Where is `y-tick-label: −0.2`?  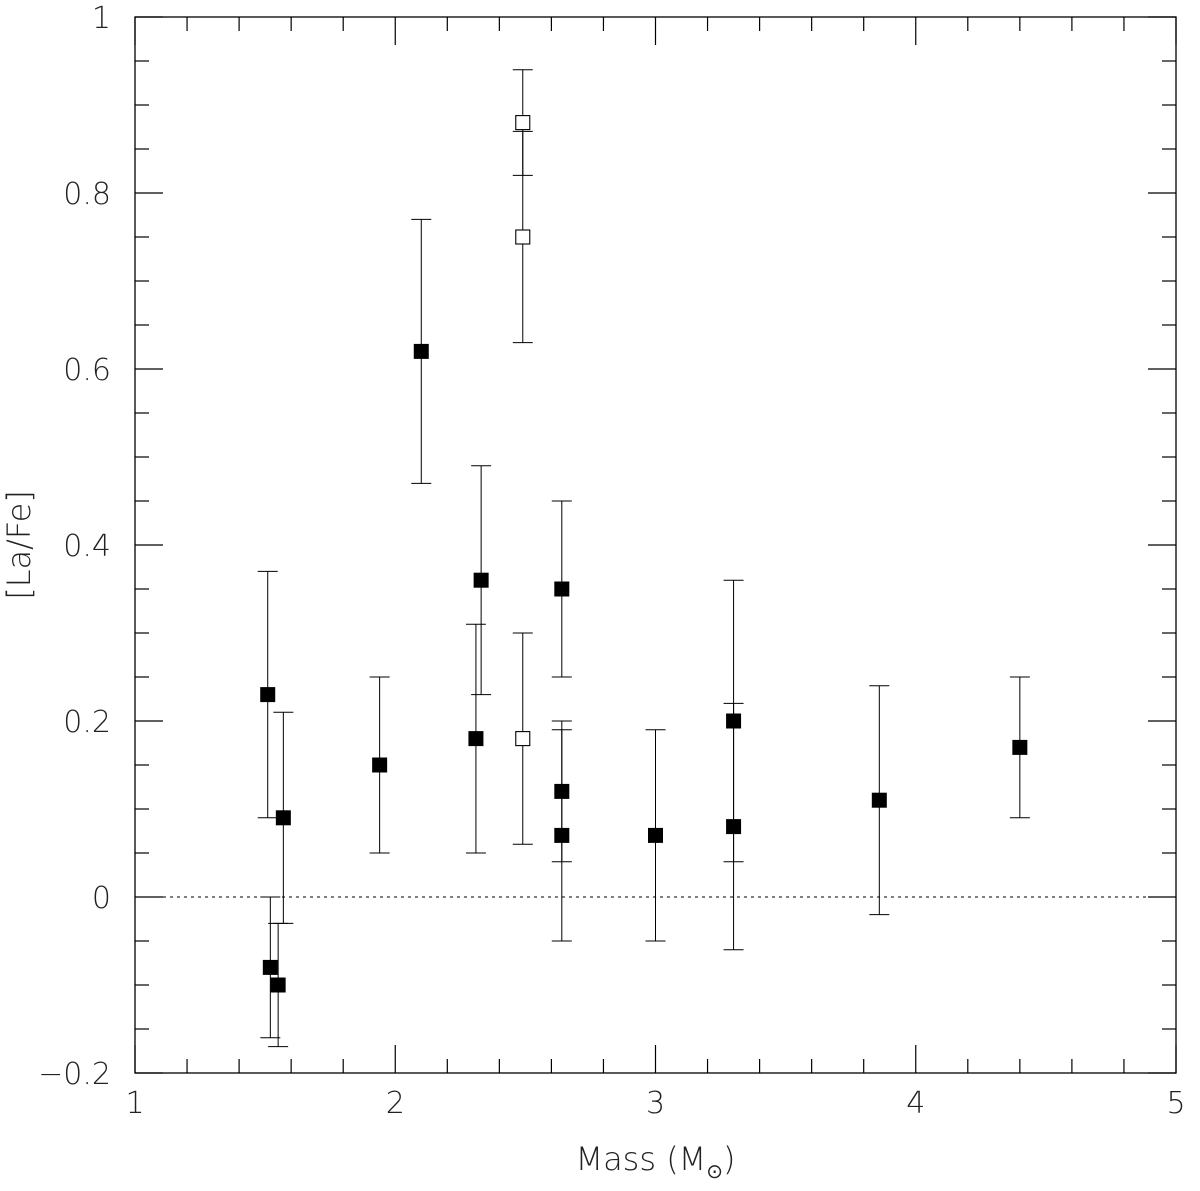 y-tick-label: −0.2 is located at coordinates (74, 1074).